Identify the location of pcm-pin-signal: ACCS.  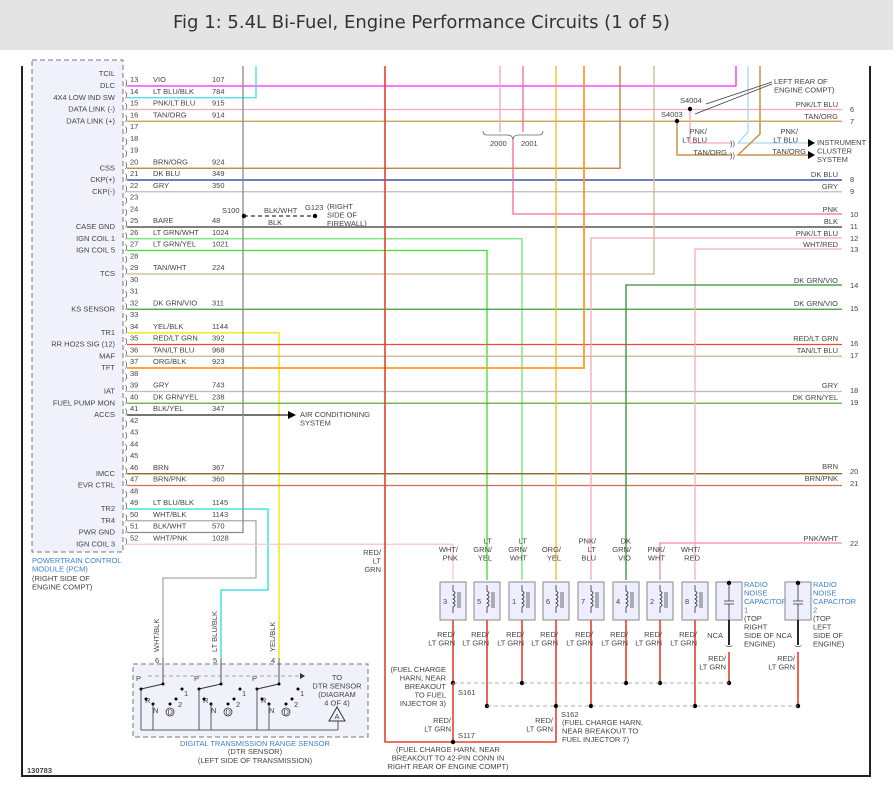
(104, 414).